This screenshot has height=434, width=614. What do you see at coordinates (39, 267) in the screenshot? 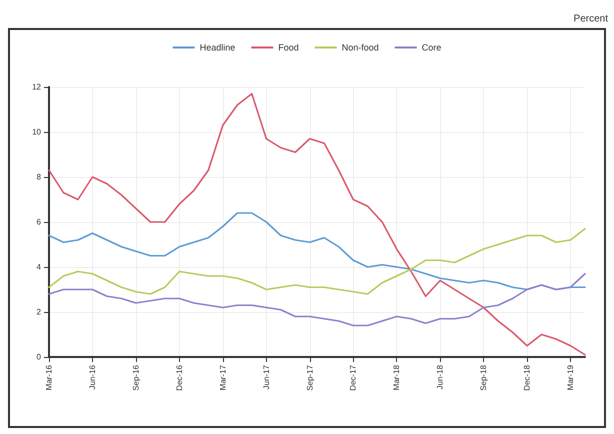
I see `y-tick-label: 4` at bounding box center [39, 267].